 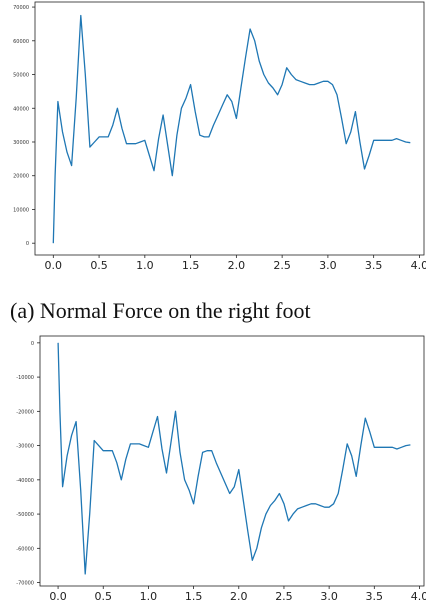 I want to click on y-tick-label: -30000, so click(x=25, y=447).